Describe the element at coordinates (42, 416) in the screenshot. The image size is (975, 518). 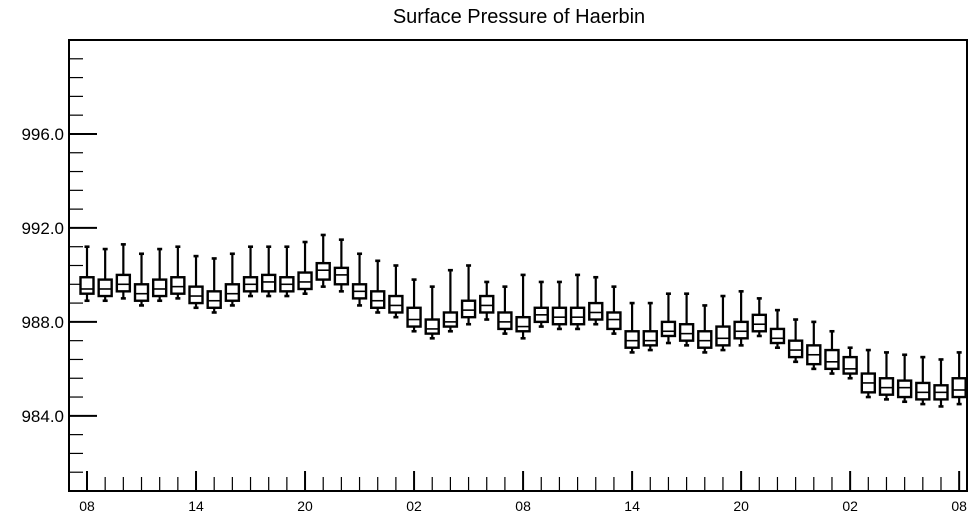
I see `y-tick-label: 984.0` at that location.